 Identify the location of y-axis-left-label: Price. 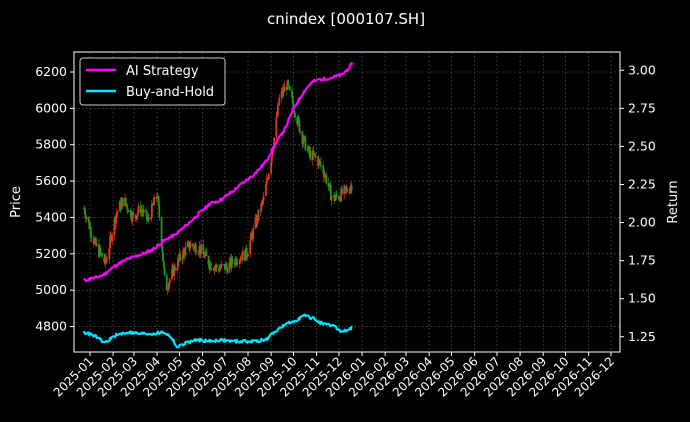
(16, 202).